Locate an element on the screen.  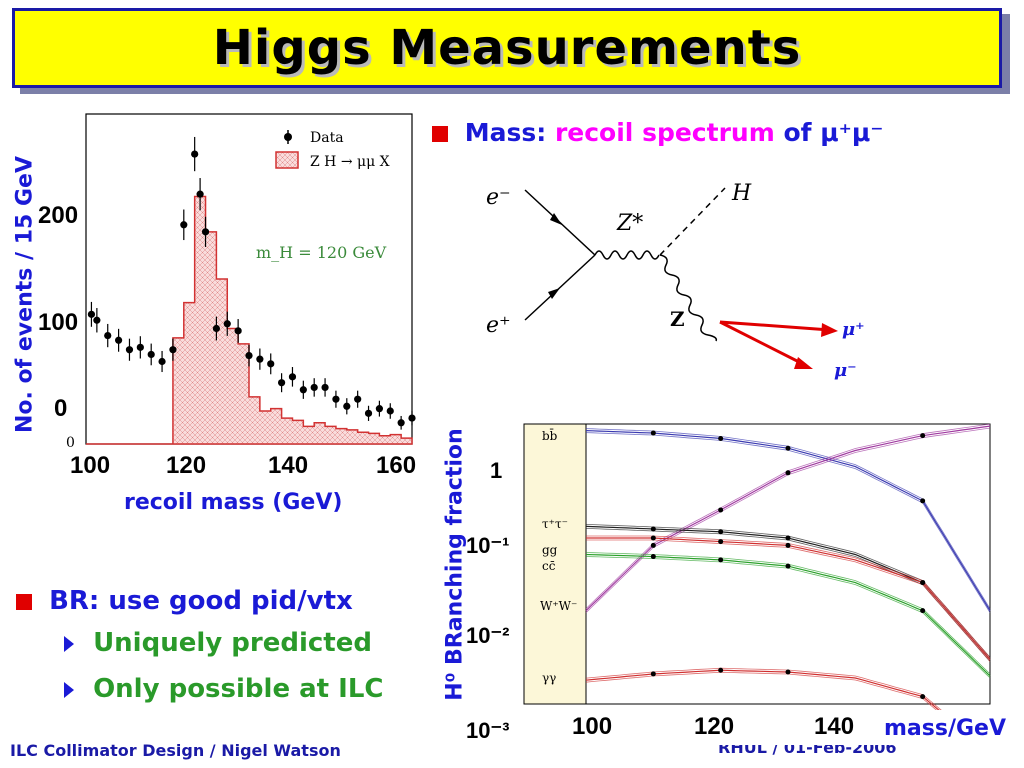
mc-histogram is located at coordinates (249, 320).